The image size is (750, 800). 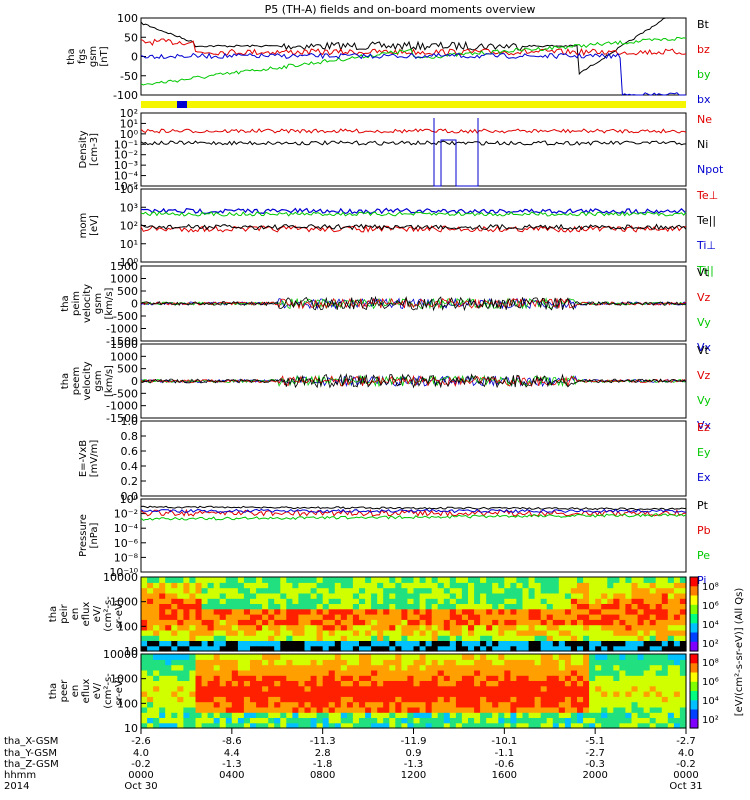 I want to click on y-tick-label: 1500, so click(x=124, y=266).